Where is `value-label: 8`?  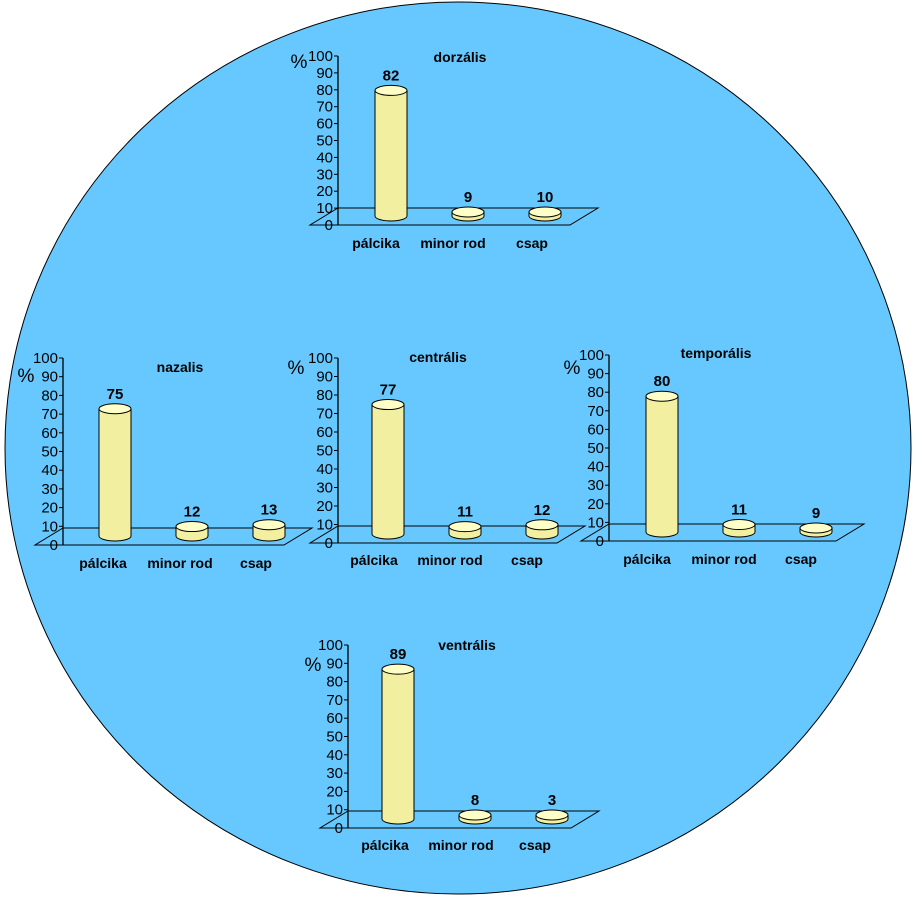
value-label: 8 is located at coordinates (475, 800).